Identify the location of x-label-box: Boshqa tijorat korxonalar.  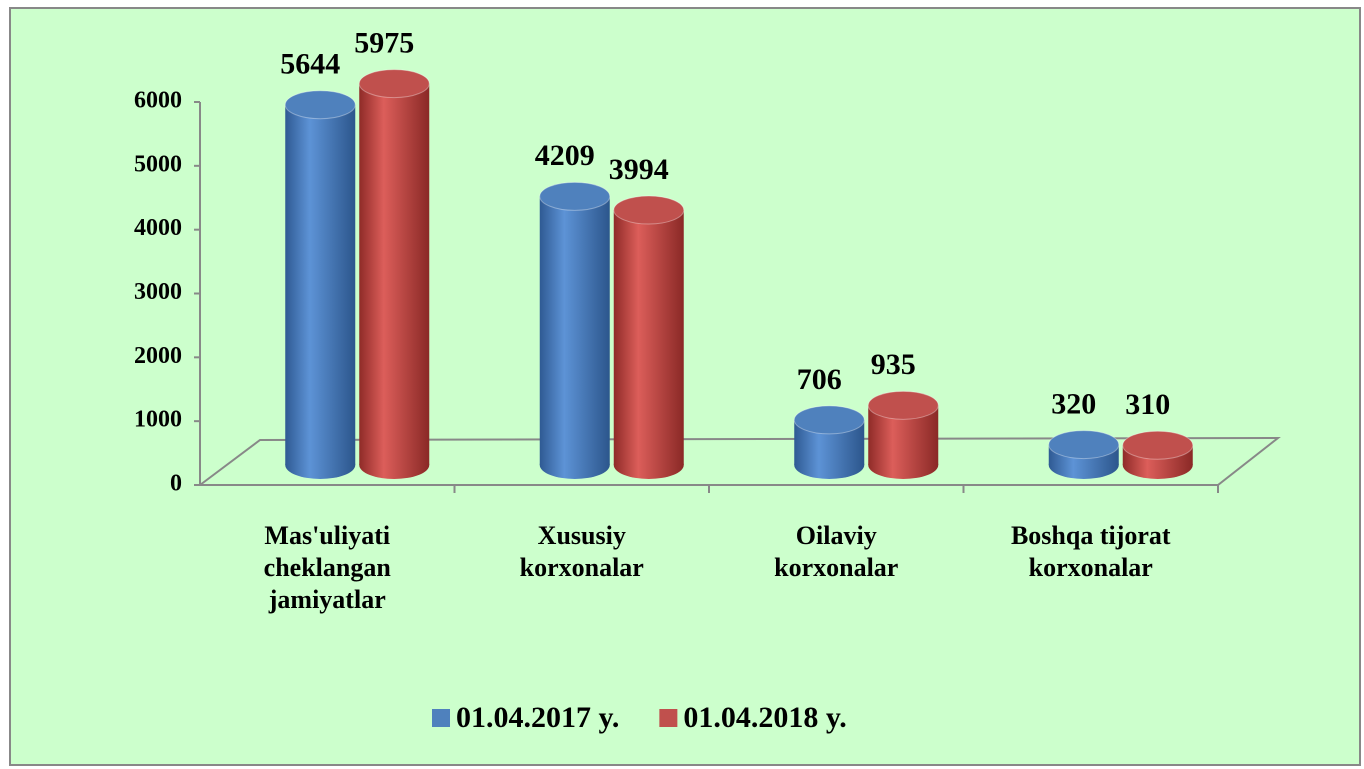
(1090, 551).